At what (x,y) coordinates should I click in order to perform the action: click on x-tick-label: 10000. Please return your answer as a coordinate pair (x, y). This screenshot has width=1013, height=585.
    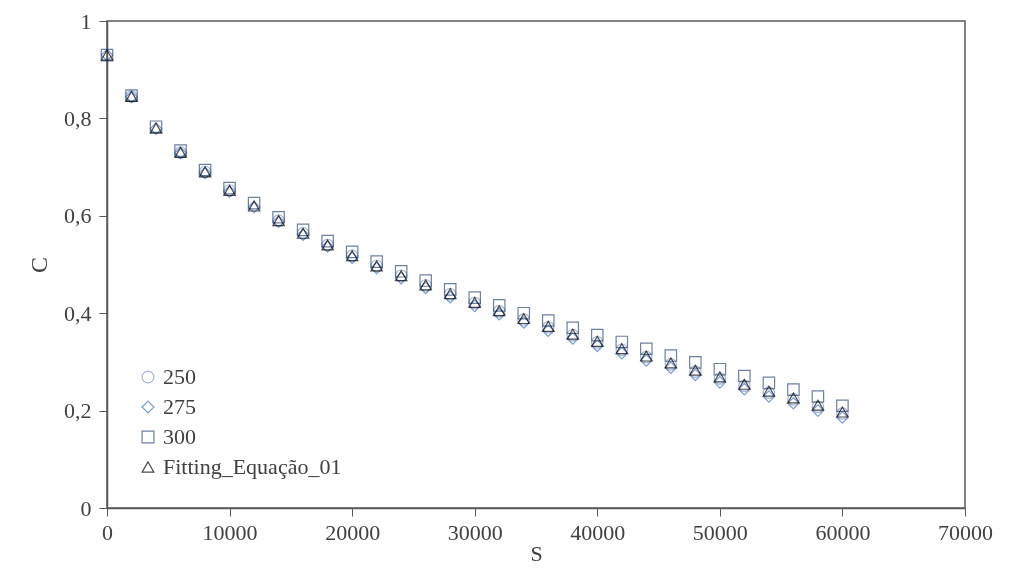
    Looking at the image, I should click on (230, 532).